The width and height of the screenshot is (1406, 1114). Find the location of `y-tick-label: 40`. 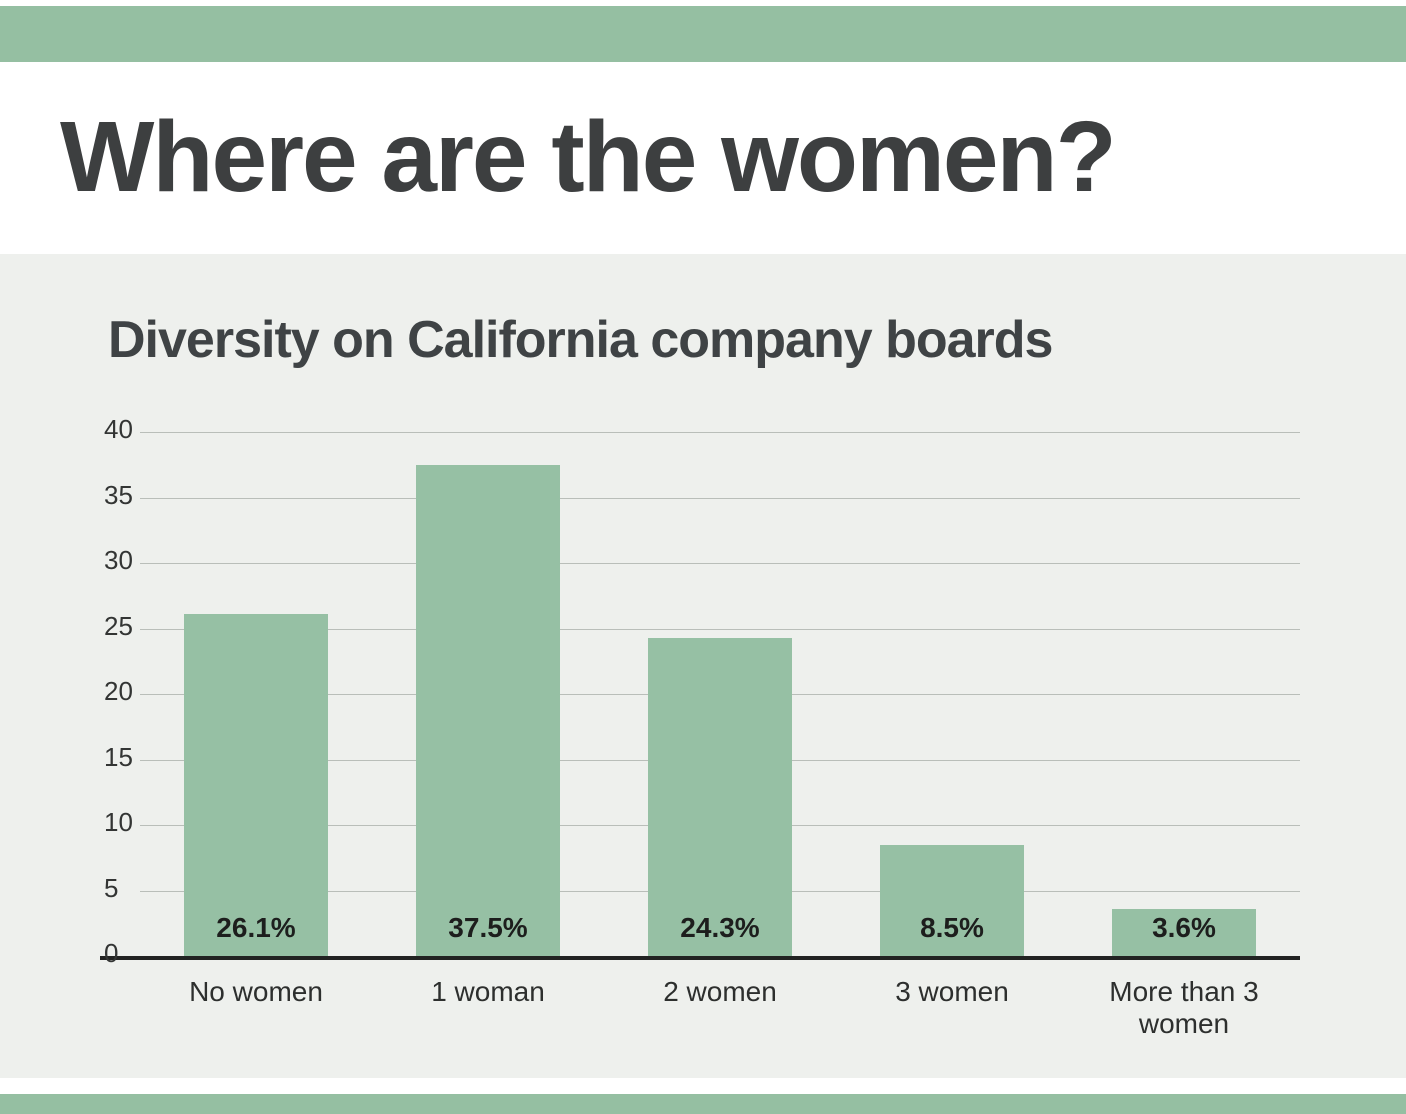

y-tick-label: 40 is located at coordinates (118, 429).